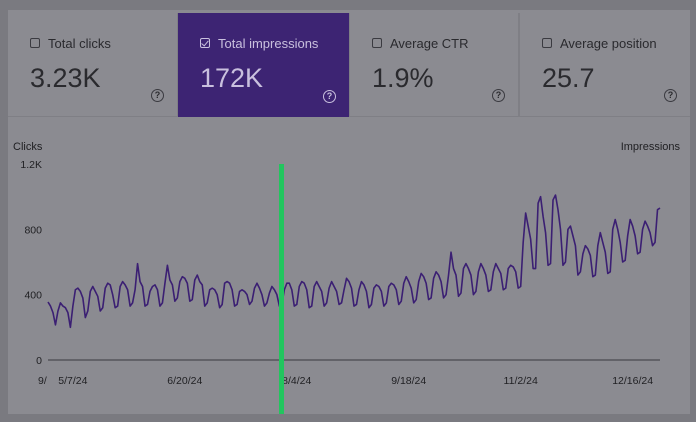 This screenshot has width=696, height=422. I want to click on metric-value: 25.7, so click(568, 78).